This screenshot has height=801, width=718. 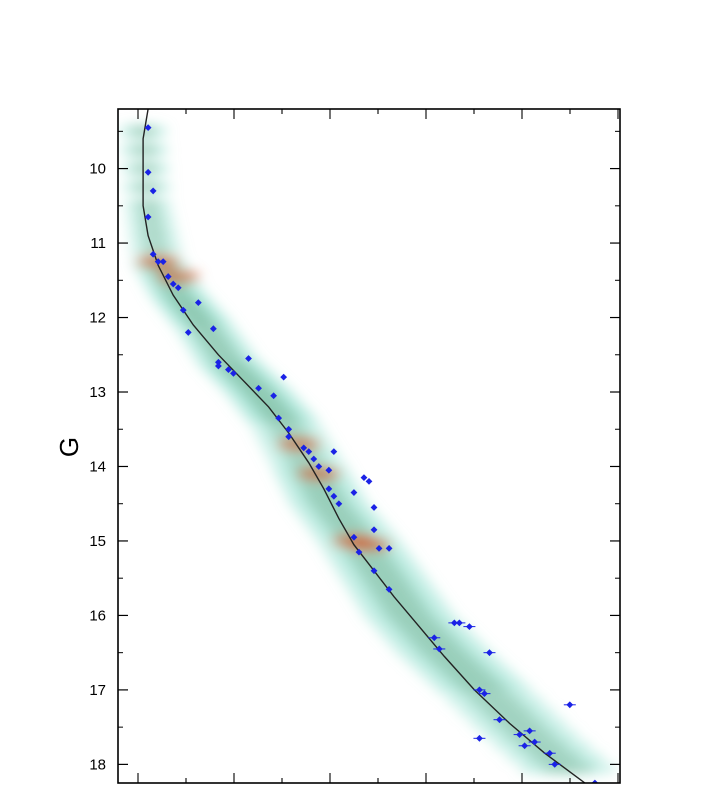 I want to click on y-axis-title: G, so click(x=69, y=447).